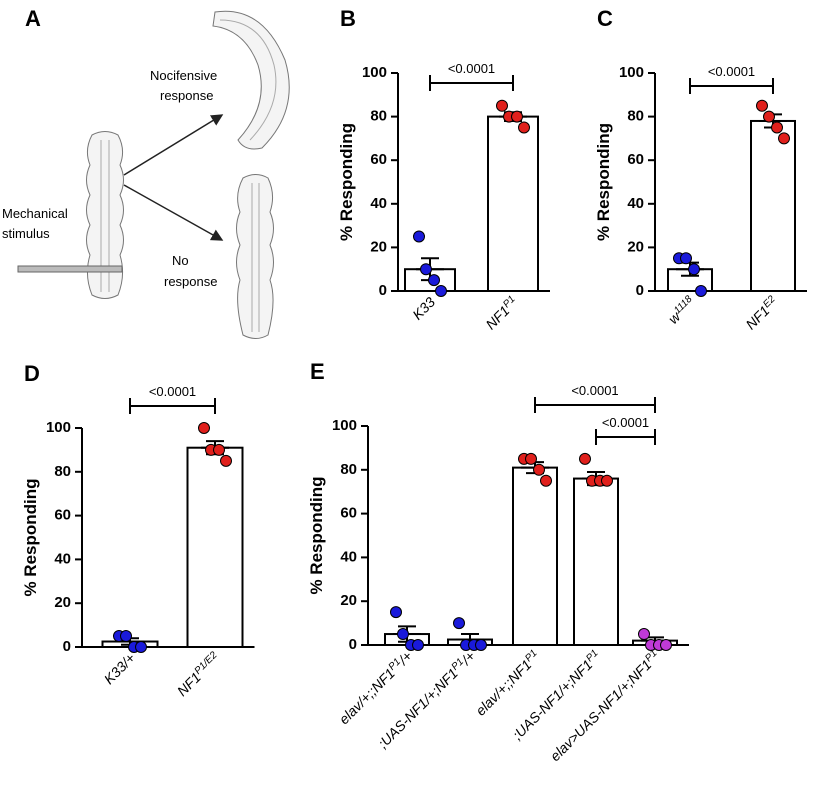  I want to click on x-tick-label: NF1P1, so click(501, 312).